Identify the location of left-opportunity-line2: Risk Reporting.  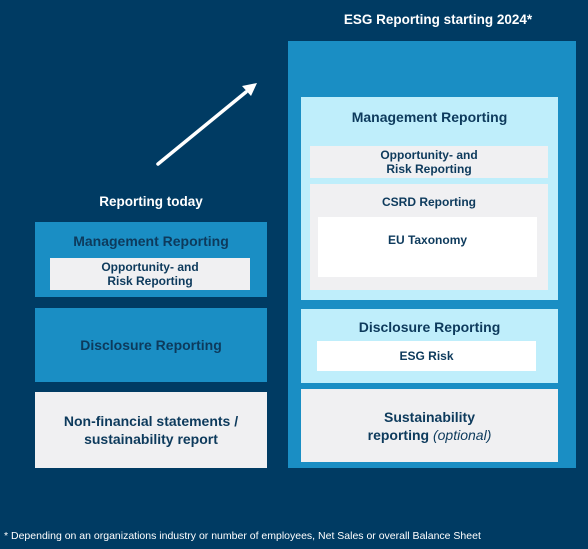
(150, 281).